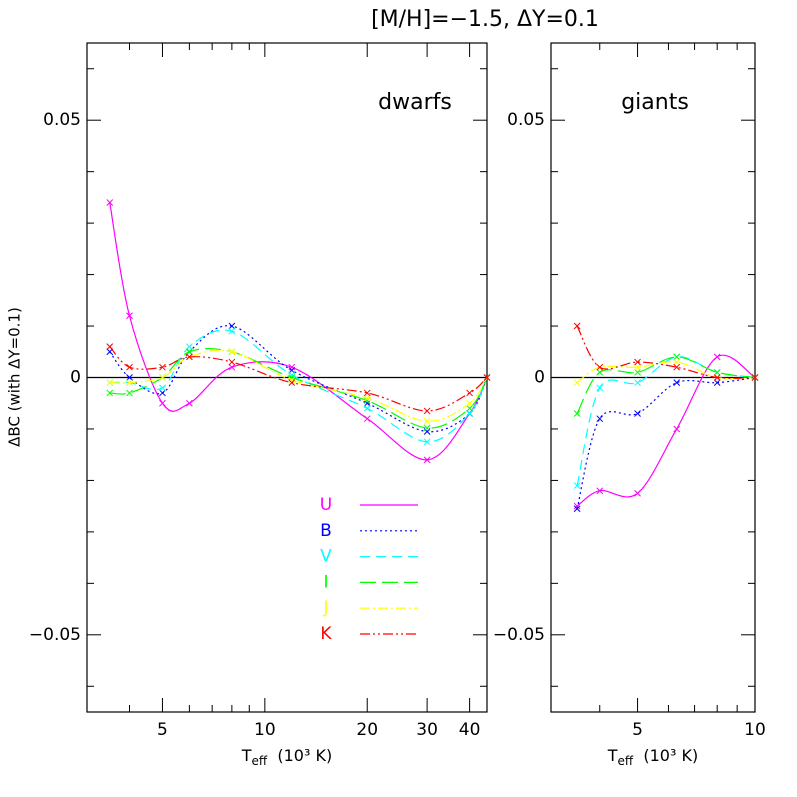 The height and width of the screenshot is (797, 797). What do you see at coordinates (655, 102) in the screenshot?
I see `panel-label: giants` at bounding box center [655, 102].